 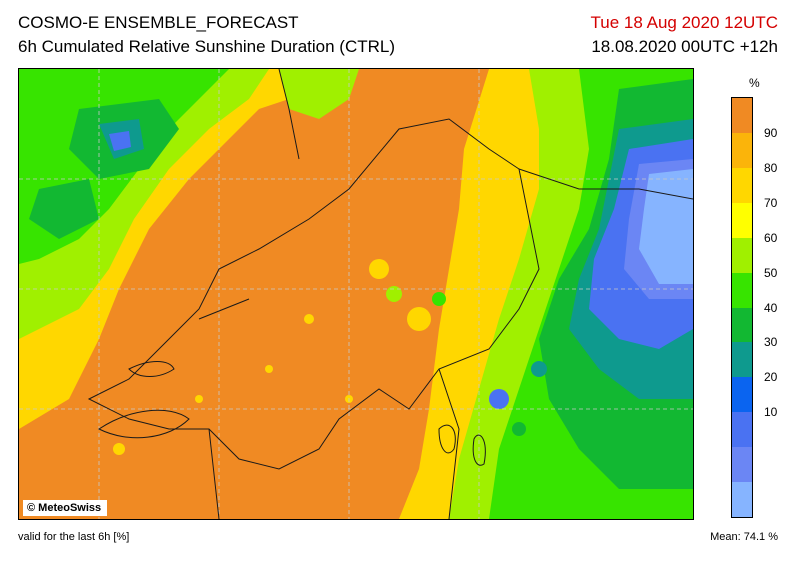 I want to click on legend-label: 30, so click(x=771, y=342).